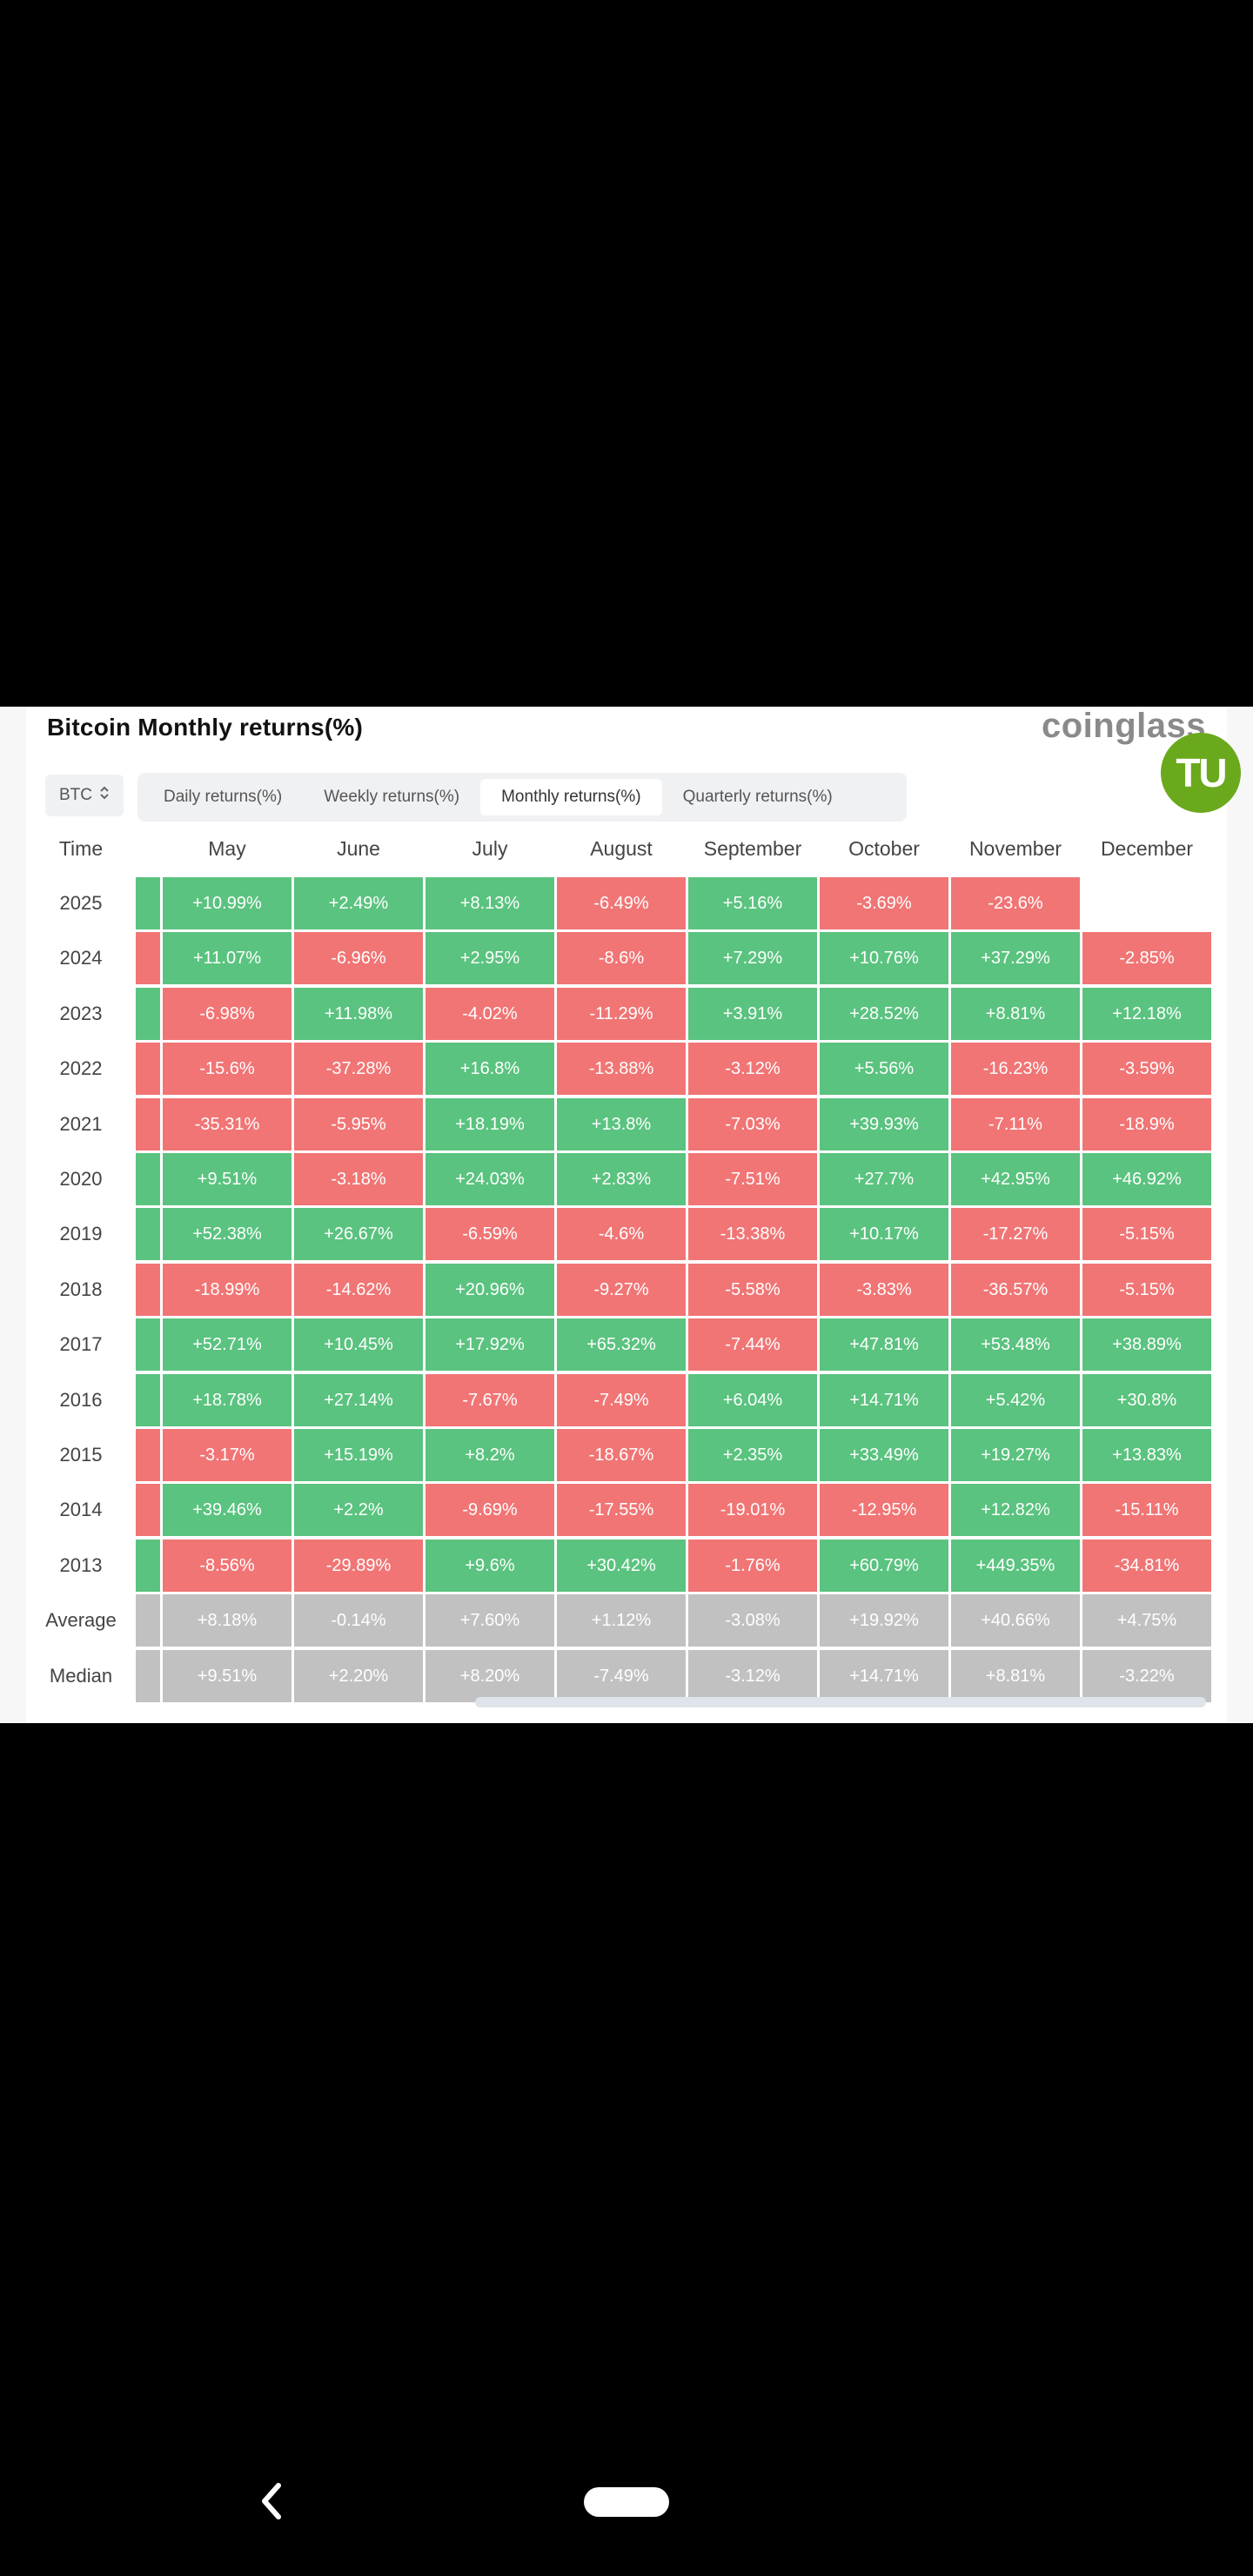  Describe the element at coordinates (227, 1123) in the screenshot. I see `return-cell: -35.31%` at that location.